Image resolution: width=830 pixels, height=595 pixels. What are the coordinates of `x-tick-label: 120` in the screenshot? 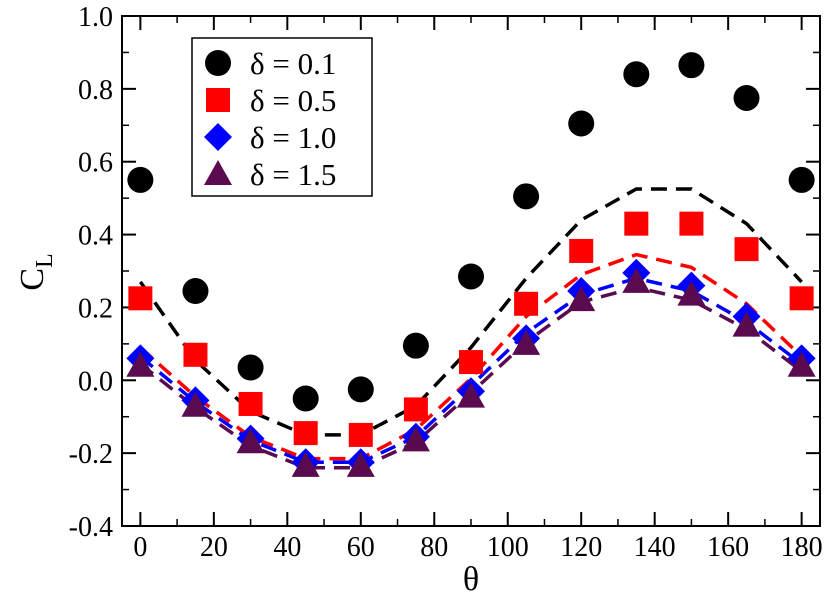 It's located at (581, 547).